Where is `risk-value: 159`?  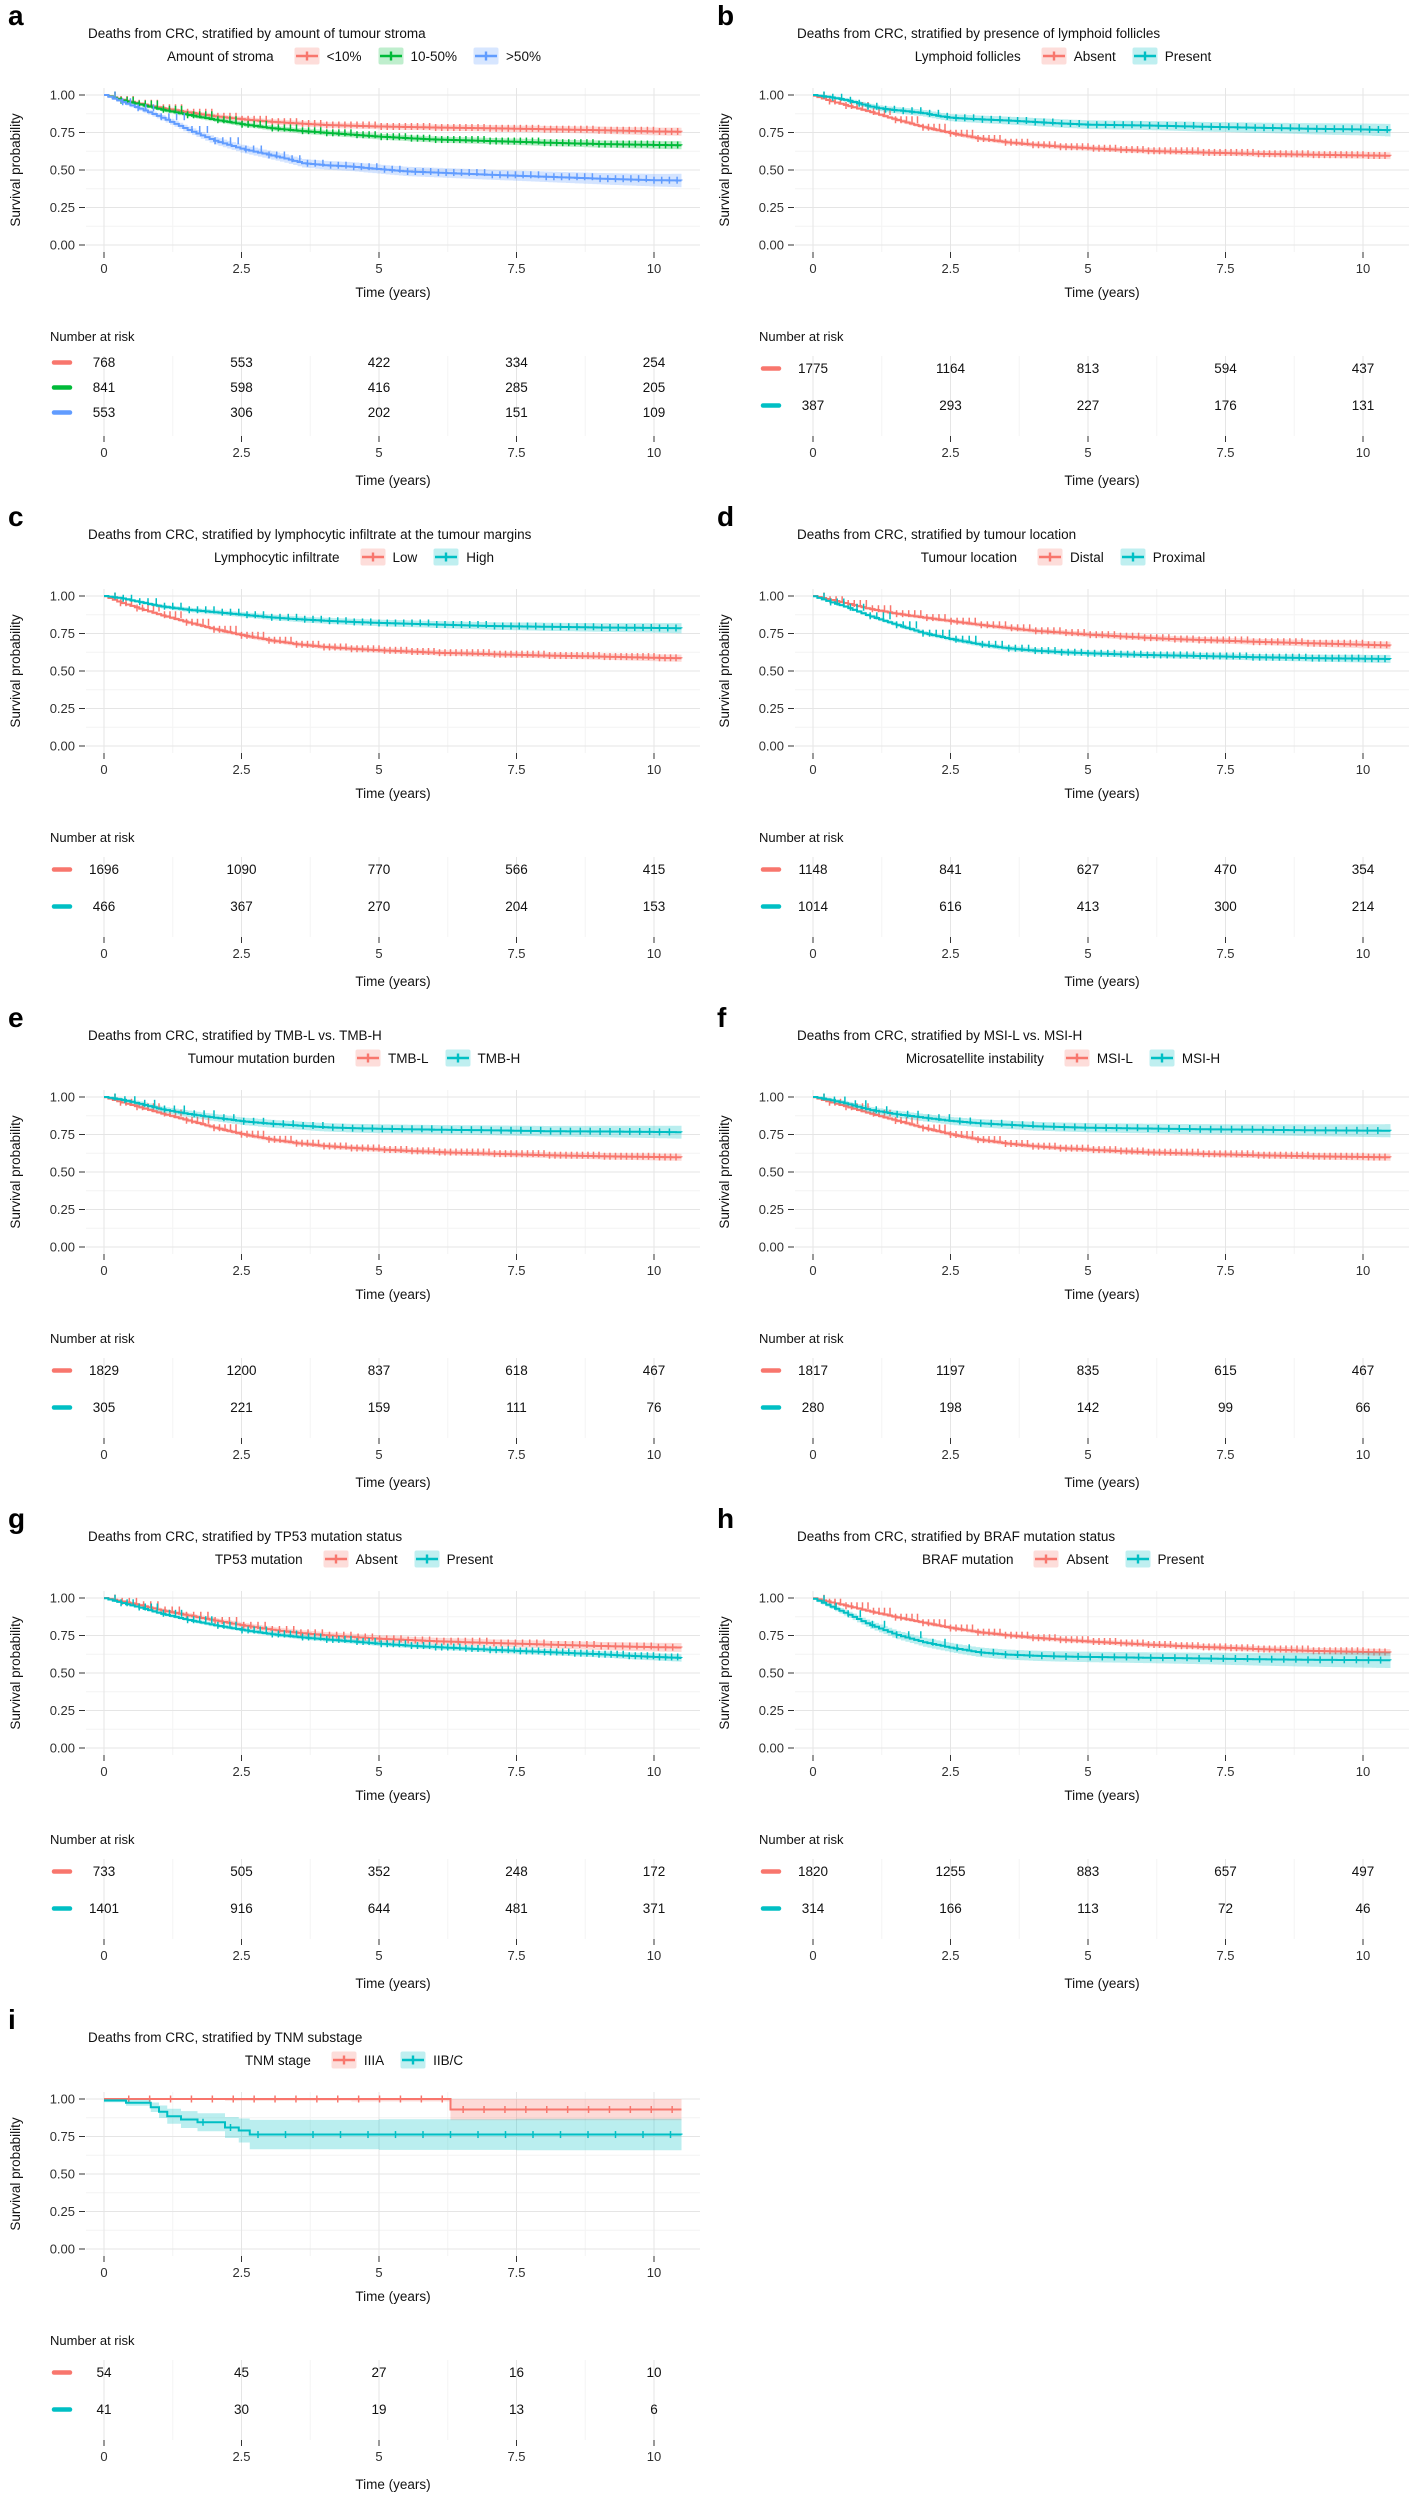
risk-value: 159 is located at coordinates (379, 1407).